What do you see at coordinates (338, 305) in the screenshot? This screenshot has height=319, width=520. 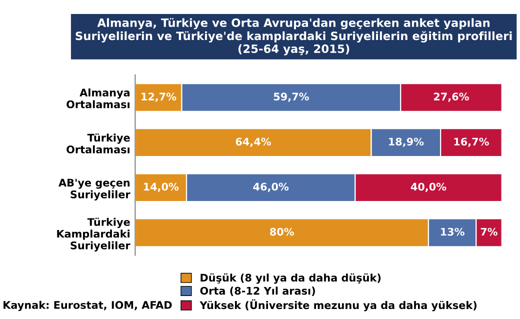 I see `legend-label: Yüksek (Üniversite mezunu ya da daha yüksek)` at bounding box center [338, 305].